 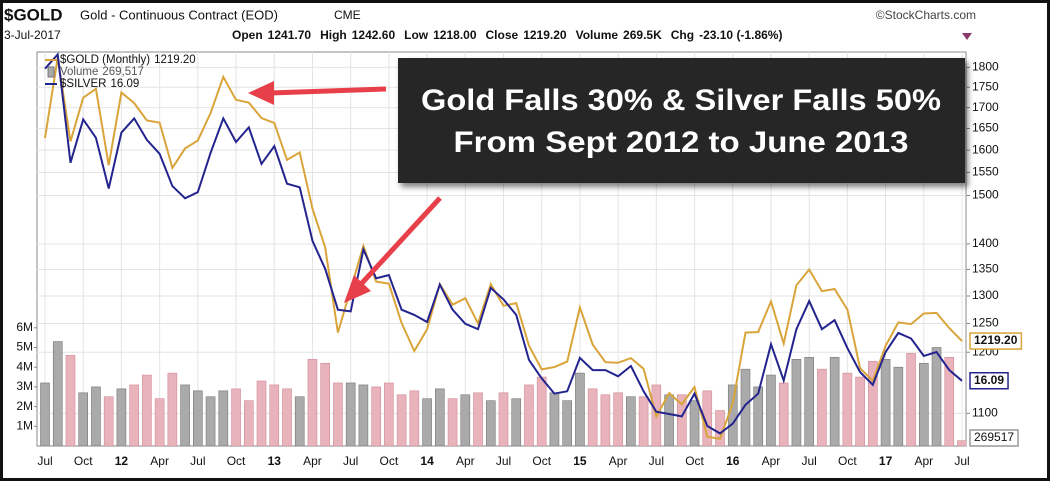 I want to click on x-tick-label: 13, so click(x=275, y=461).